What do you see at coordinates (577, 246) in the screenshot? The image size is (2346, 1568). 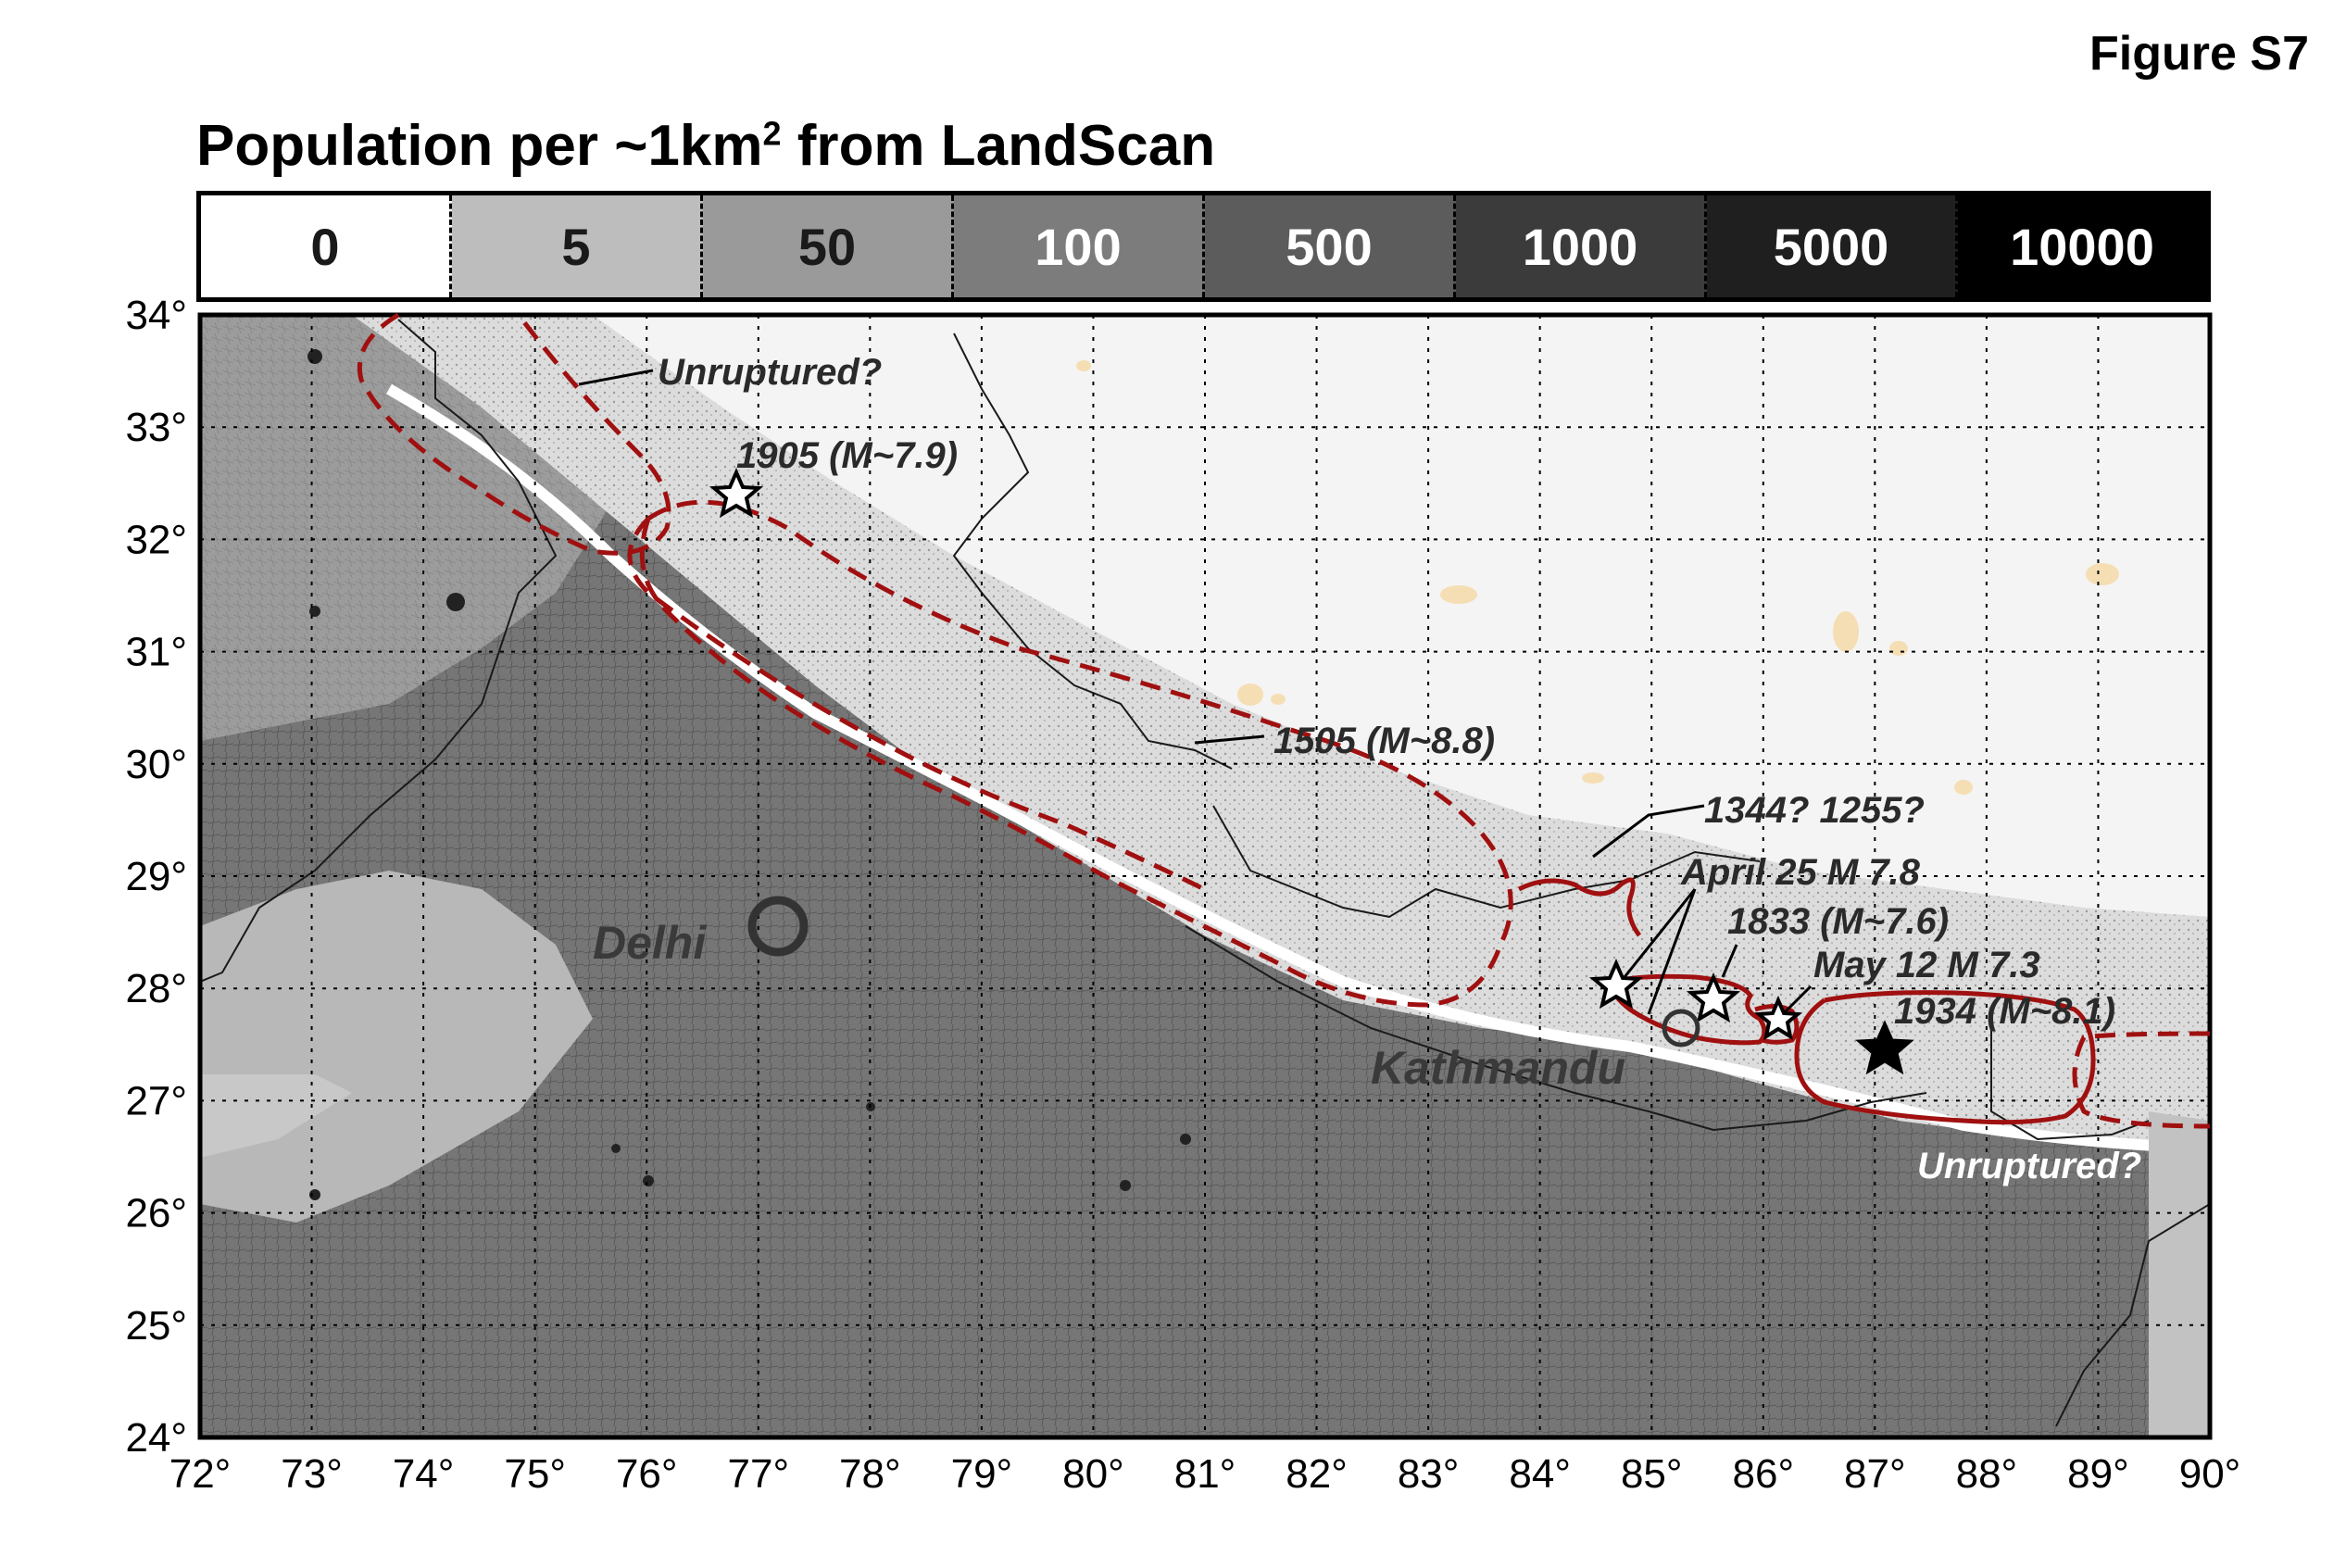 I see `legend-class-5: 5` at bounding box center [577, 246].